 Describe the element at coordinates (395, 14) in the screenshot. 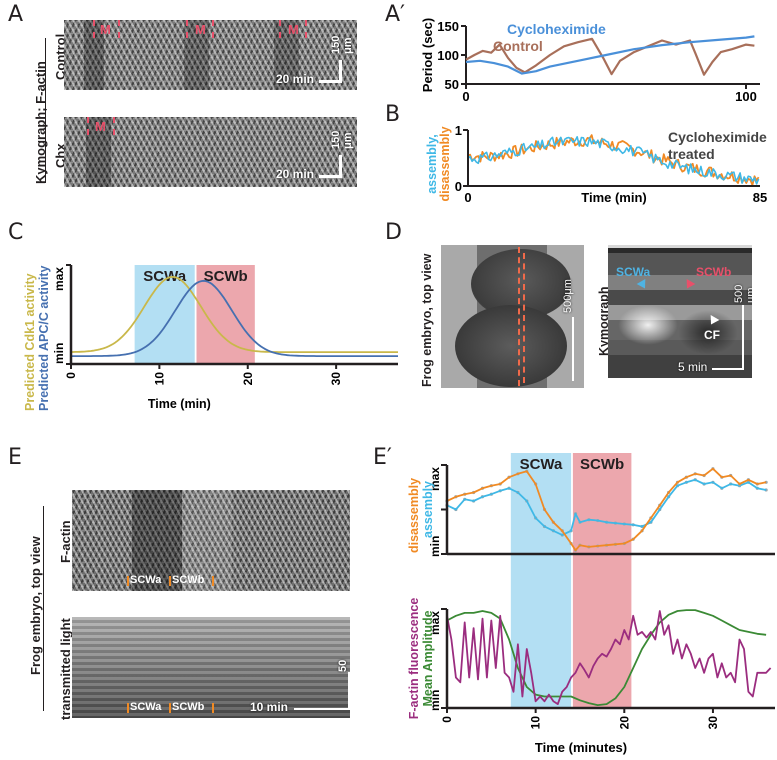

I see `panel-label-a-prime: A′` at that location.